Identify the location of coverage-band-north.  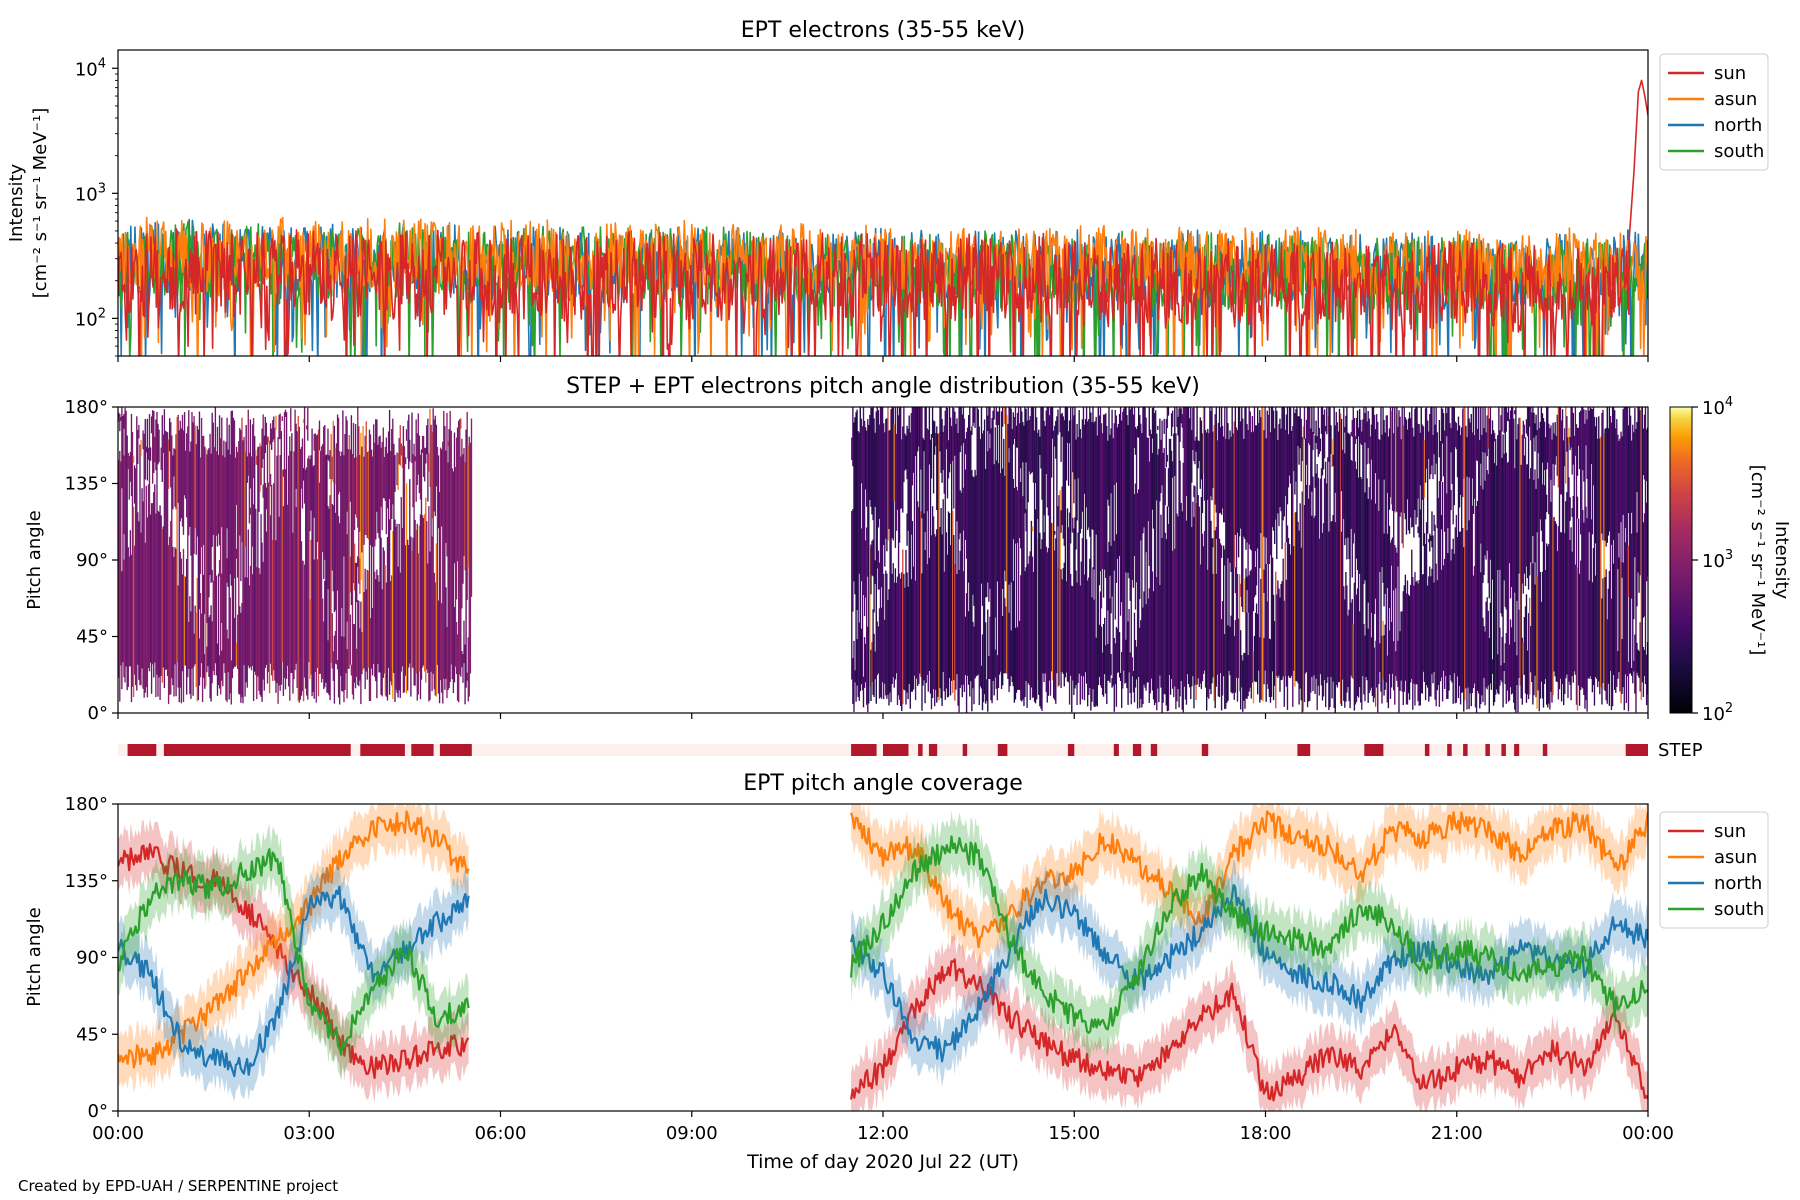
(1249, 973).